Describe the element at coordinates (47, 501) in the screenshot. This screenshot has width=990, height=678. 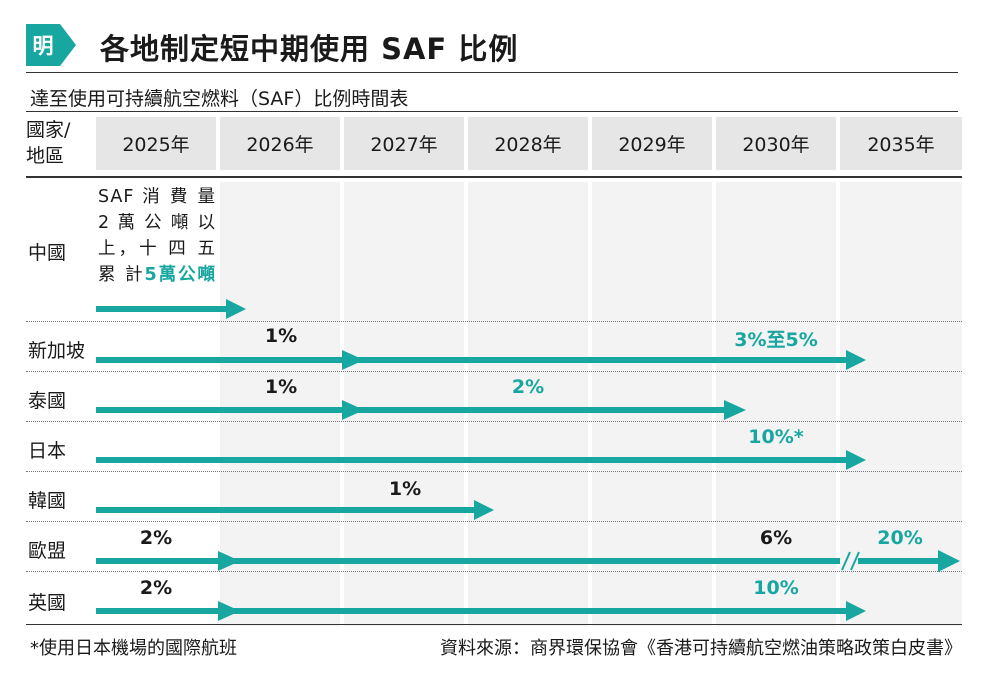
I see `row-label-korea: 韓國` at that location.